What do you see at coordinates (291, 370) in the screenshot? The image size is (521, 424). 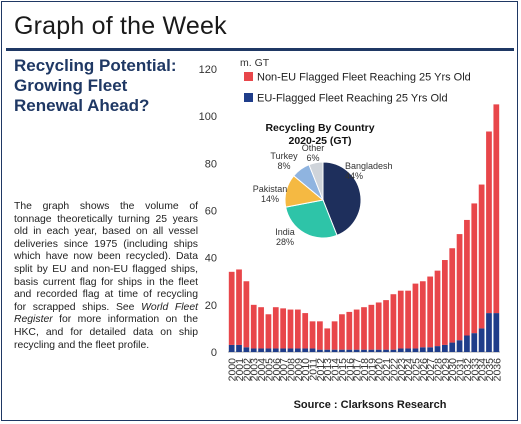 I see `x-tick-label: 2008` at bounding box center [291, 370].